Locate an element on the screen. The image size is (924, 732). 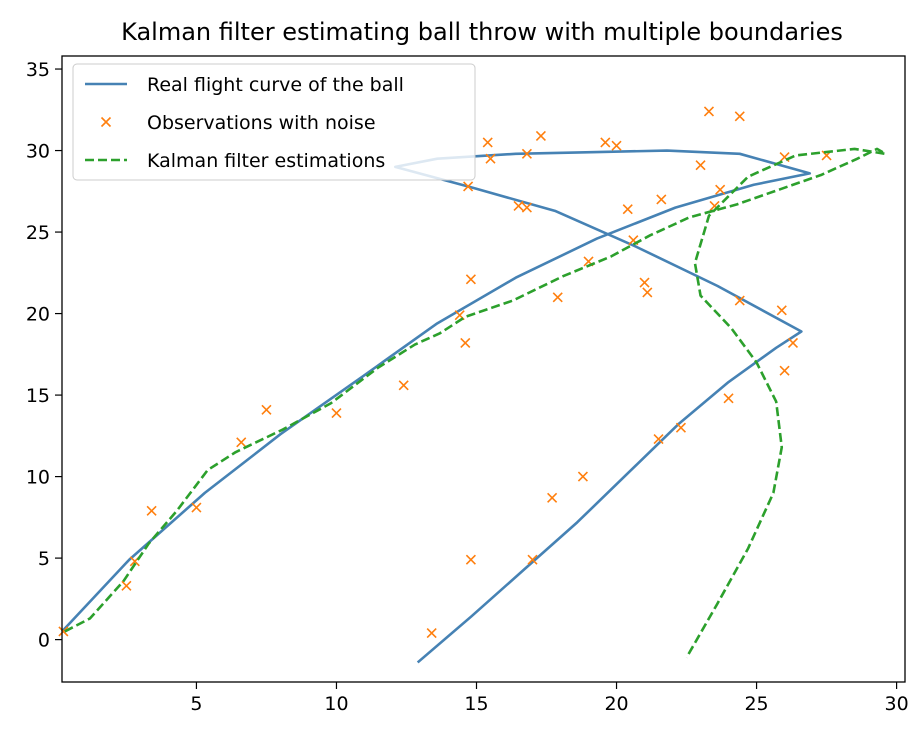
x-tick-label: 20 is located at coordinates (616, 704).